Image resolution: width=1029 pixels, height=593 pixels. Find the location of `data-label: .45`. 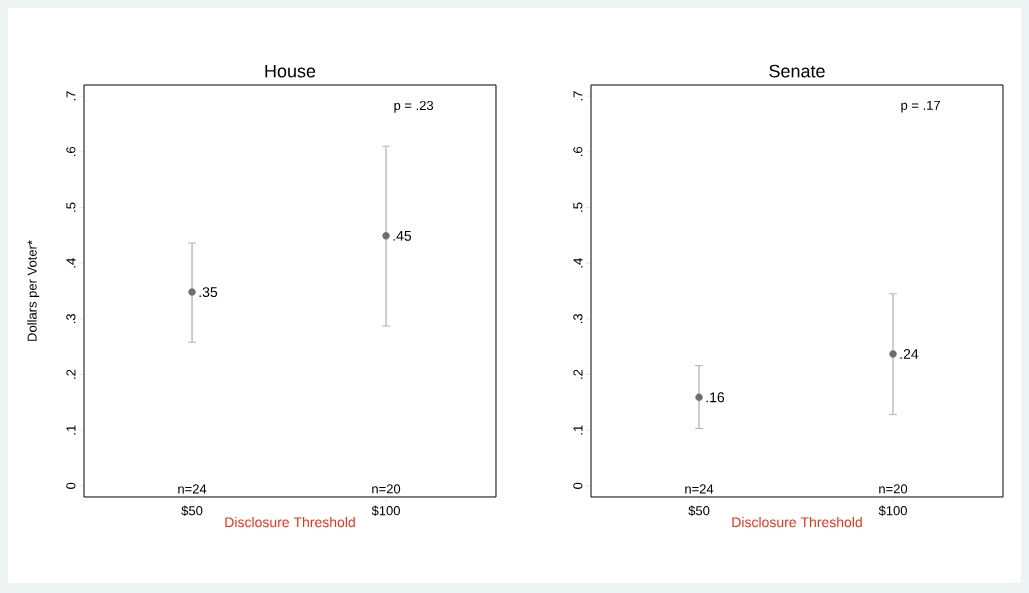

data-label: .45 is located at coordinates (402, 235).